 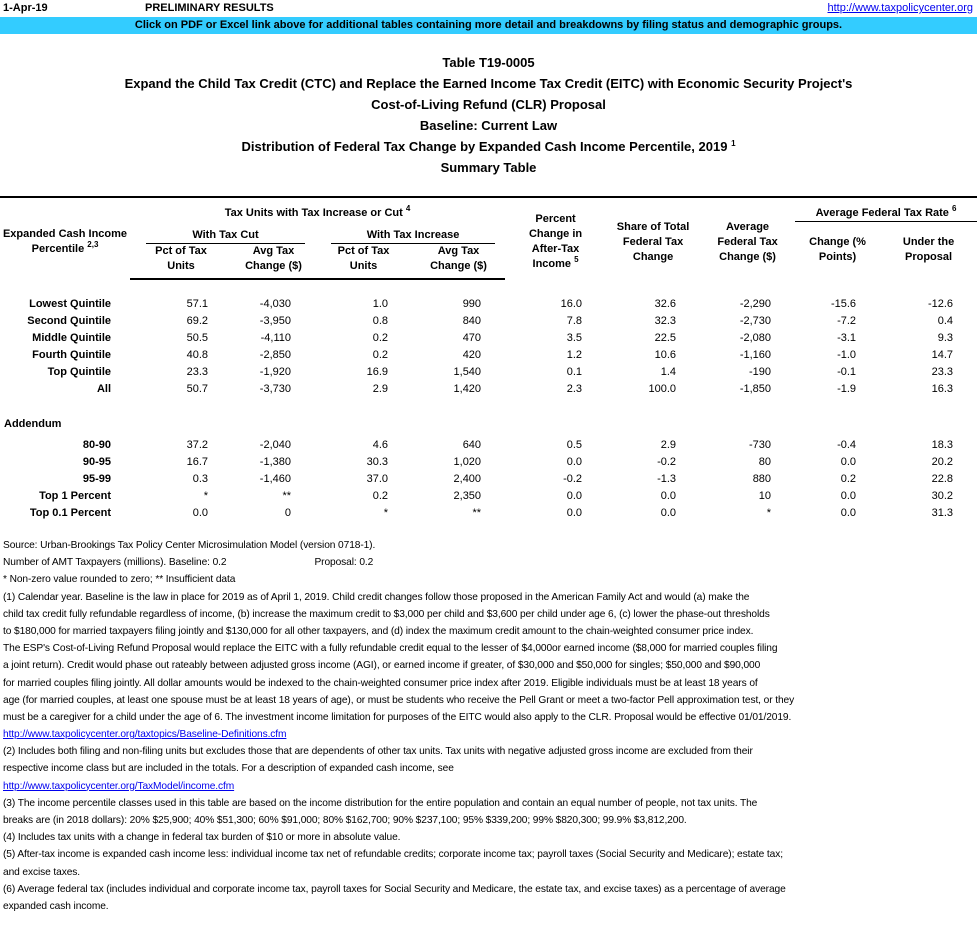 I want to click on cell: -1.9, so click(x=847, y=388).